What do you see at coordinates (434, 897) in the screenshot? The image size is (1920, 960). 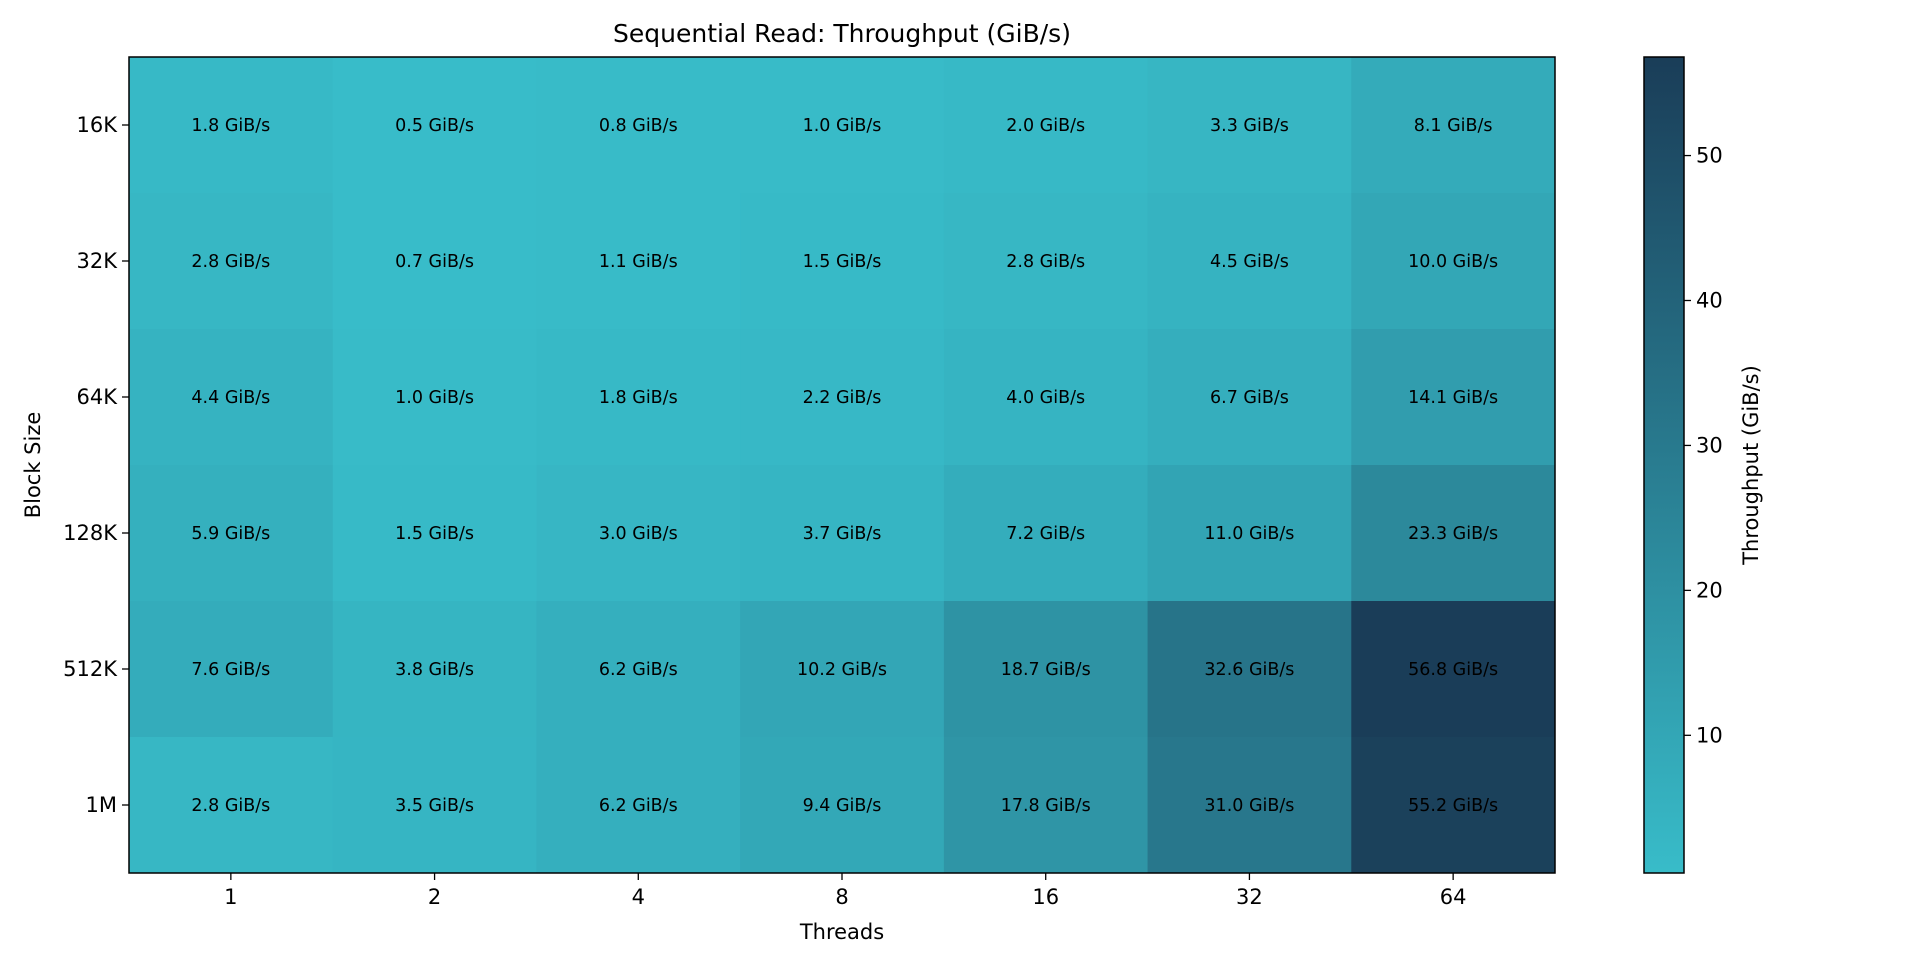 I see `x-tick-label: 2` at bounding box center [434, 897].